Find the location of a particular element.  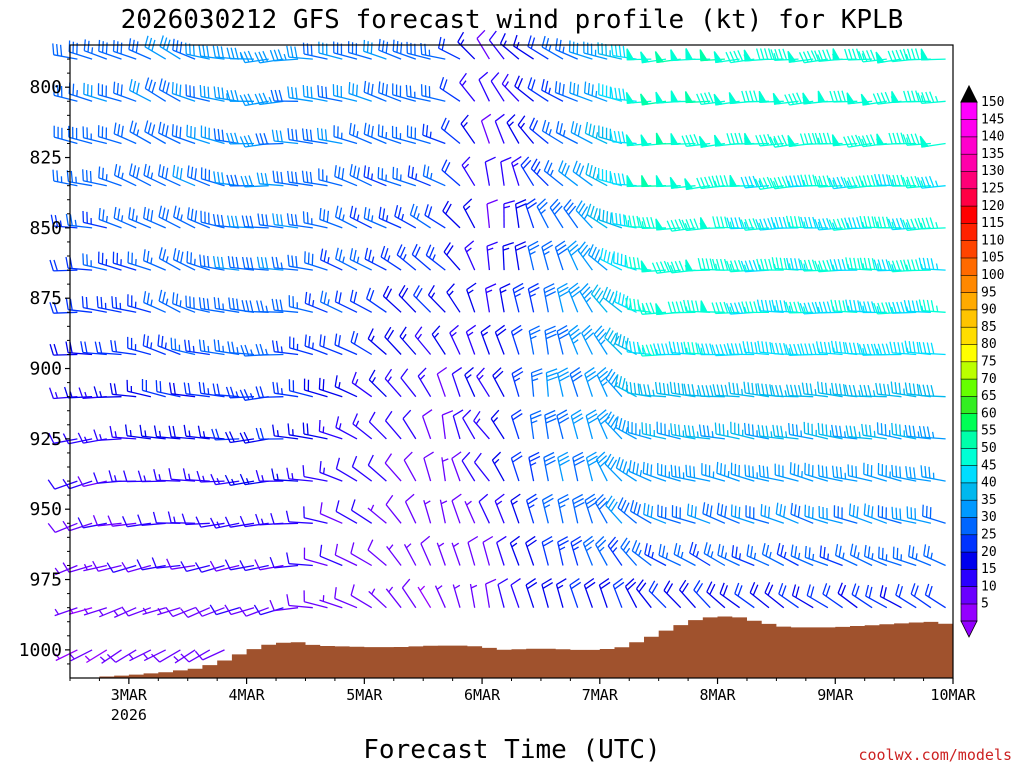

barb-pennant is located at coordinates (674, 96).